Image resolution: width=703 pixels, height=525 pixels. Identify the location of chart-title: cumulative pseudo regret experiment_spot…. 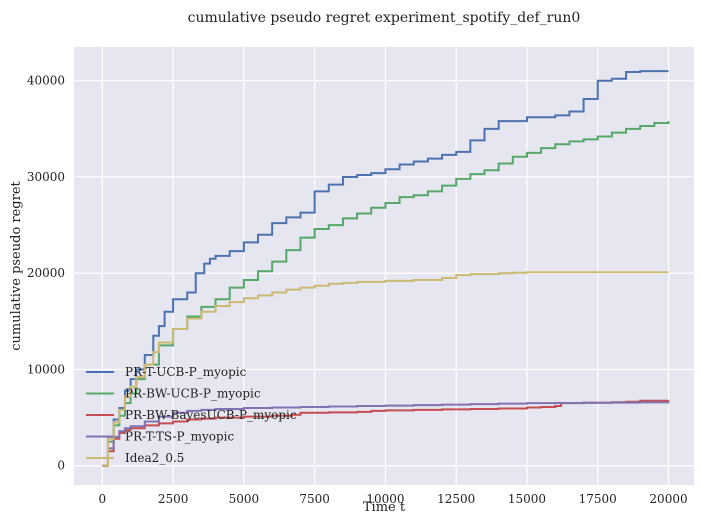
(384, 18).